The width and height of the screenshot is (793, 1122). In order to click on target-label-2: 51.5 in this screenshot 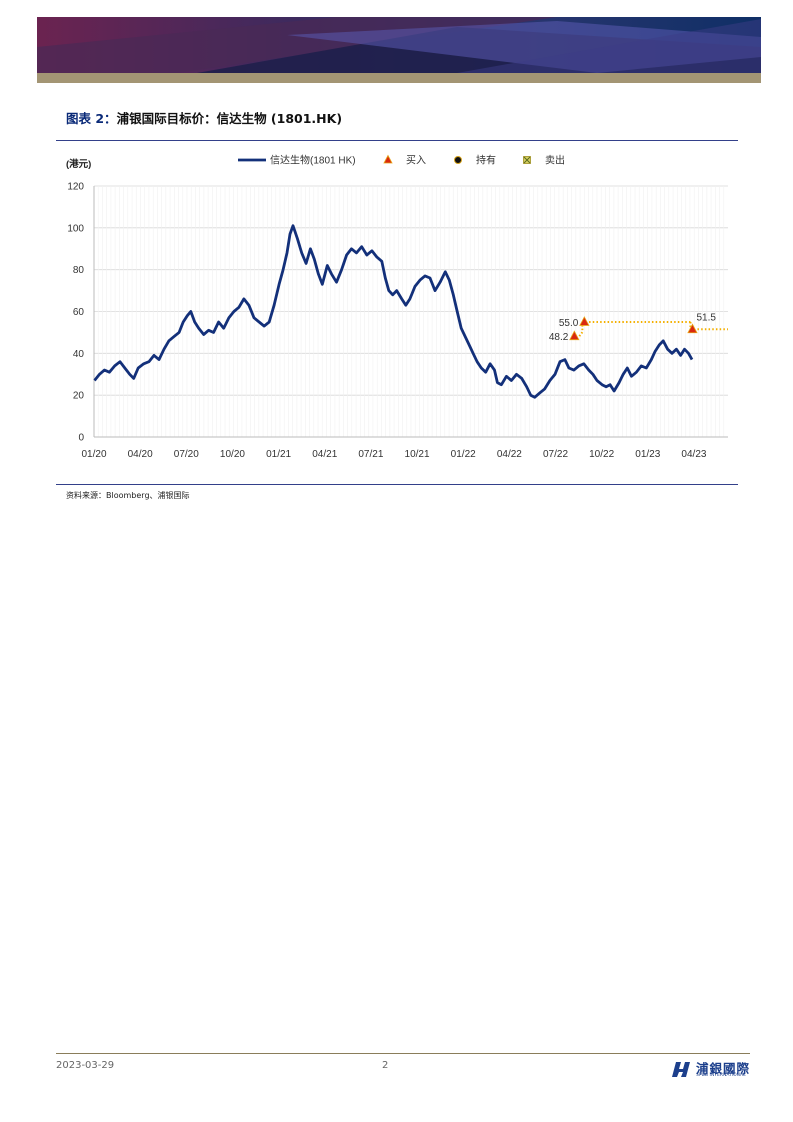, I will do `click(706, 317)`.